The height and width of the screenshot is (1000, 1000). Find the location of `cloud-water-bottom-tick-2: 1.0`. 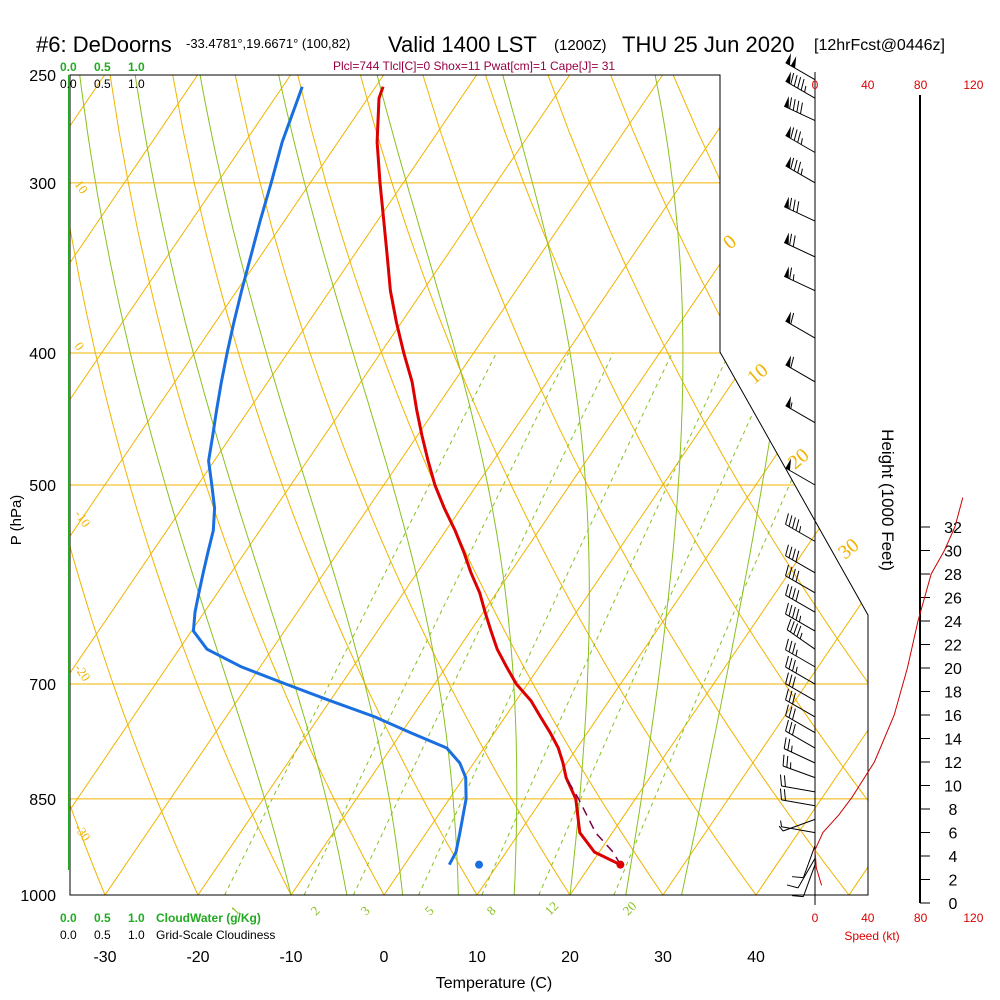

cloud-water-bottom-tick-2: 1.0 is located at coordinates (136, 918).